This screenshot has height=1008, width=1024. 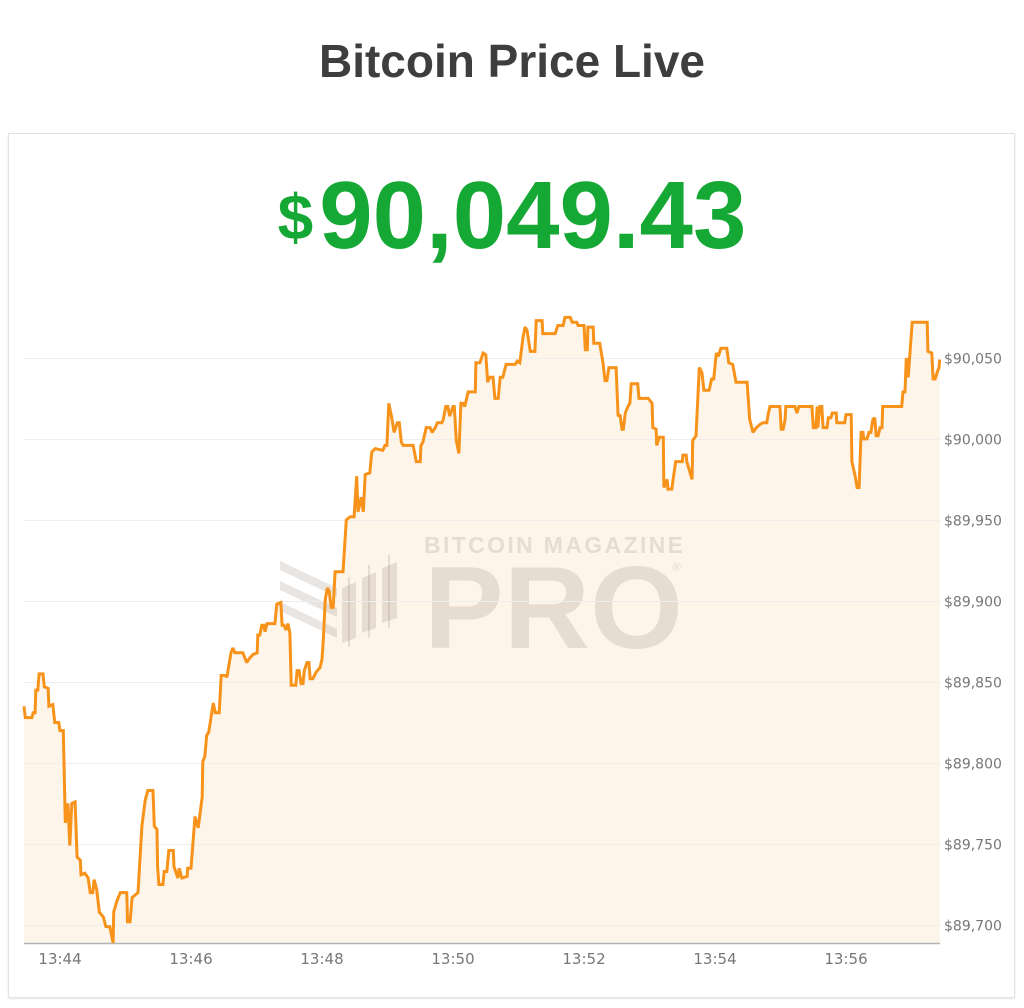 What do you see at coordinates (973, 846) in the screenshot?
I see `y-tick-label: $89,750` at bounding box center [973, 846].